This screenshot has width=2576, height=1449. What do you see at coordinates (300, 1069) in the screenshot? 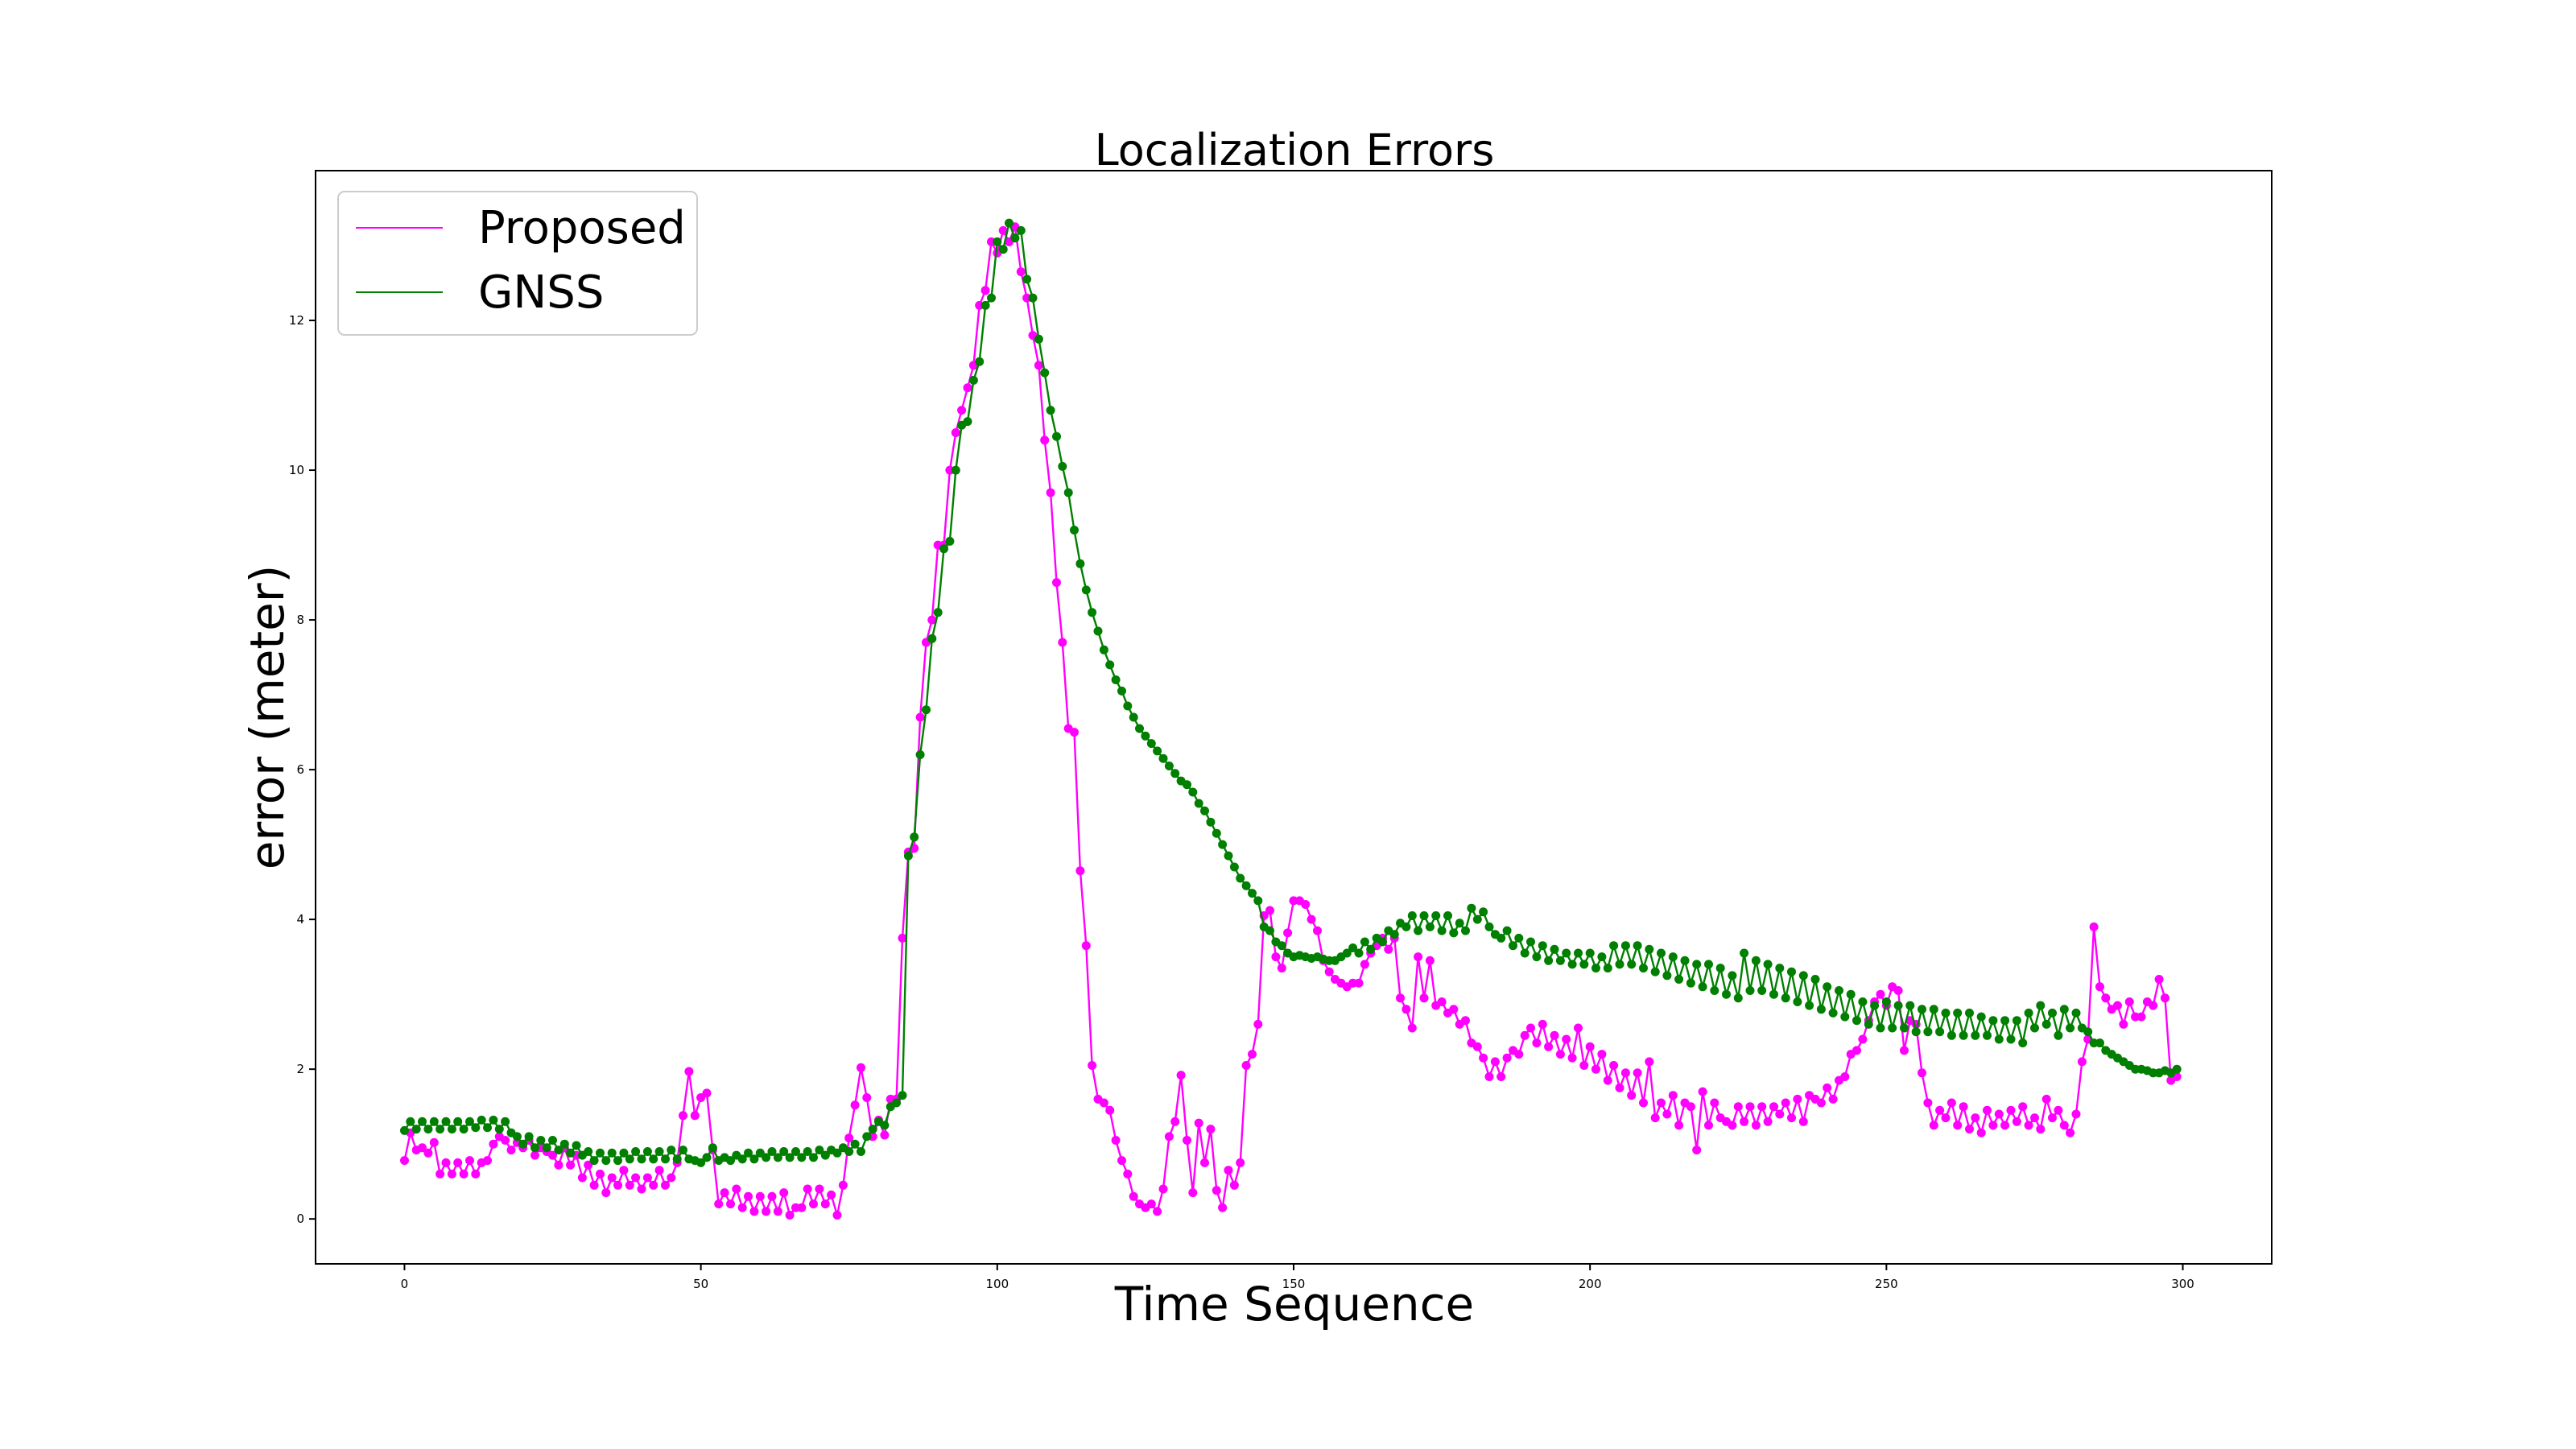
I see `y-tick-label: 2` at bounding box center [300, 1069].